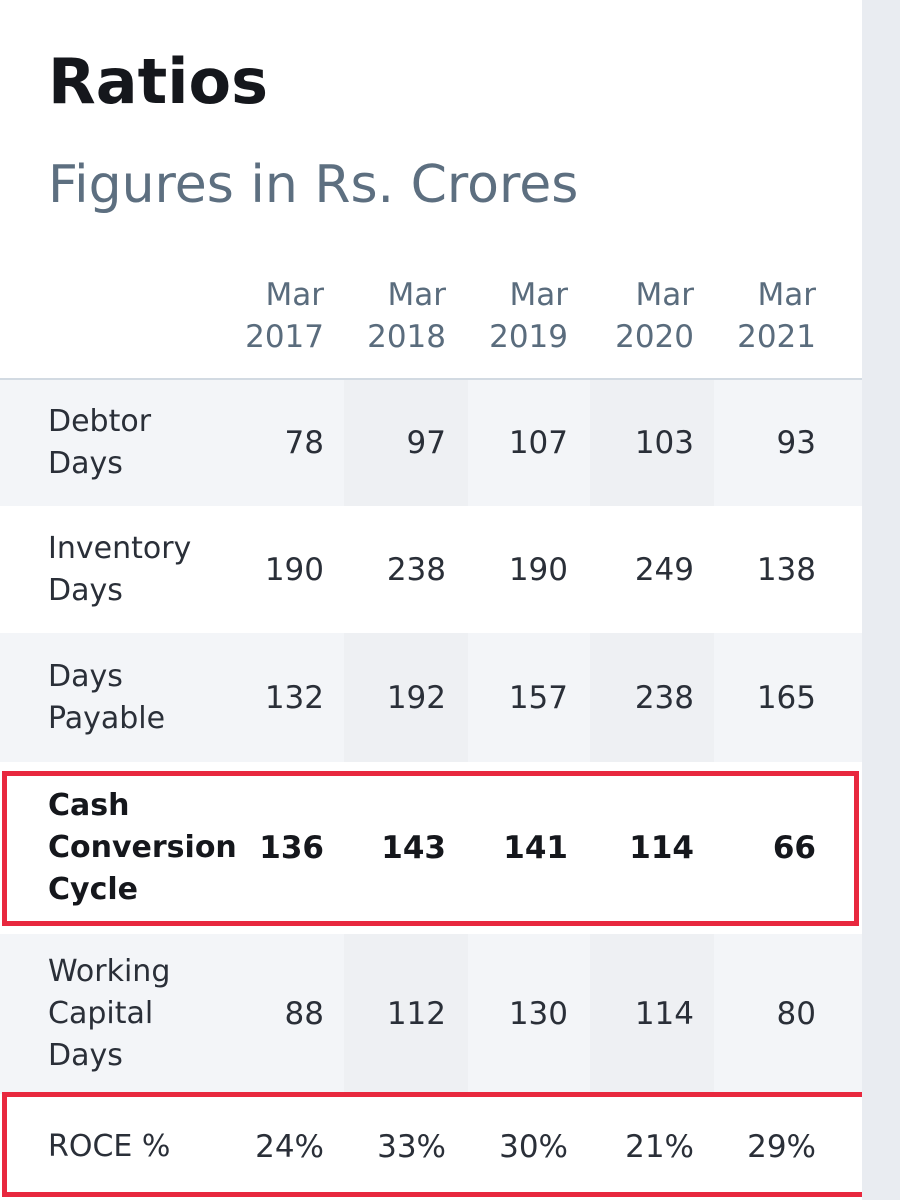 The height and width of the screenshot is (1200, 900). I want to click on row-label-line: Cycle, so click(93, 889).